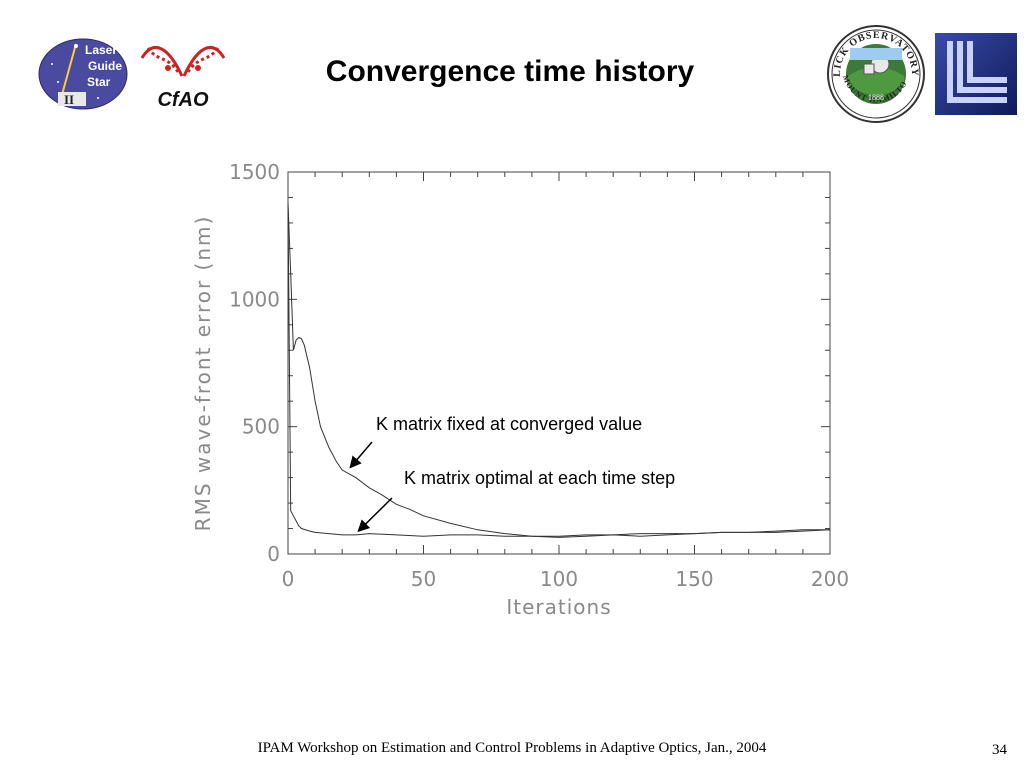  Describe the element at coordinates (69, 99) in the screenshot. I see `logo-text-ii: II` at that location.